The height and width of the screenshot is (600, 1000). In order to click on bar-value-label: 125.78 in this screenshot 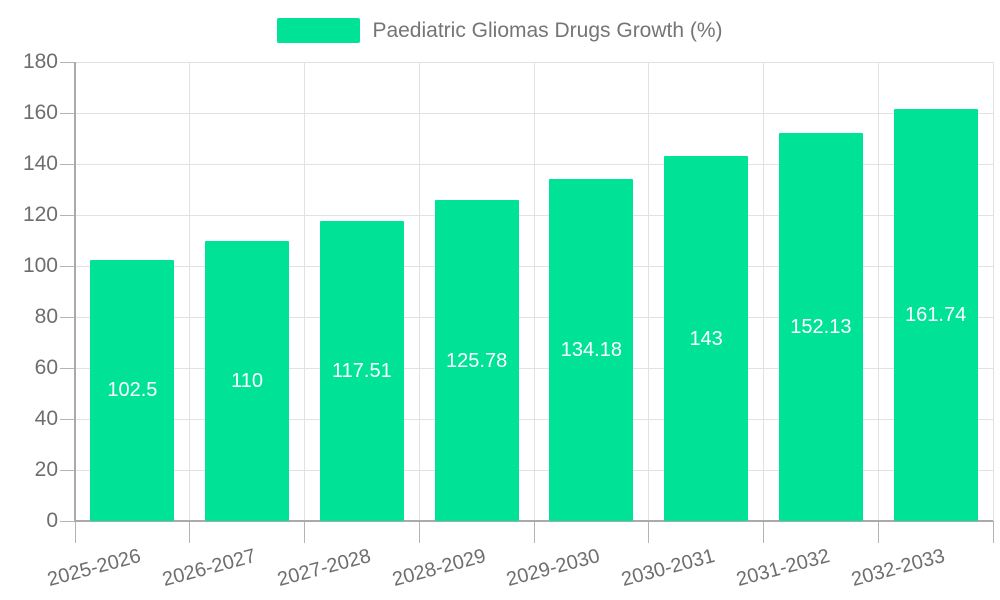, I will do `click(477, 360)`.